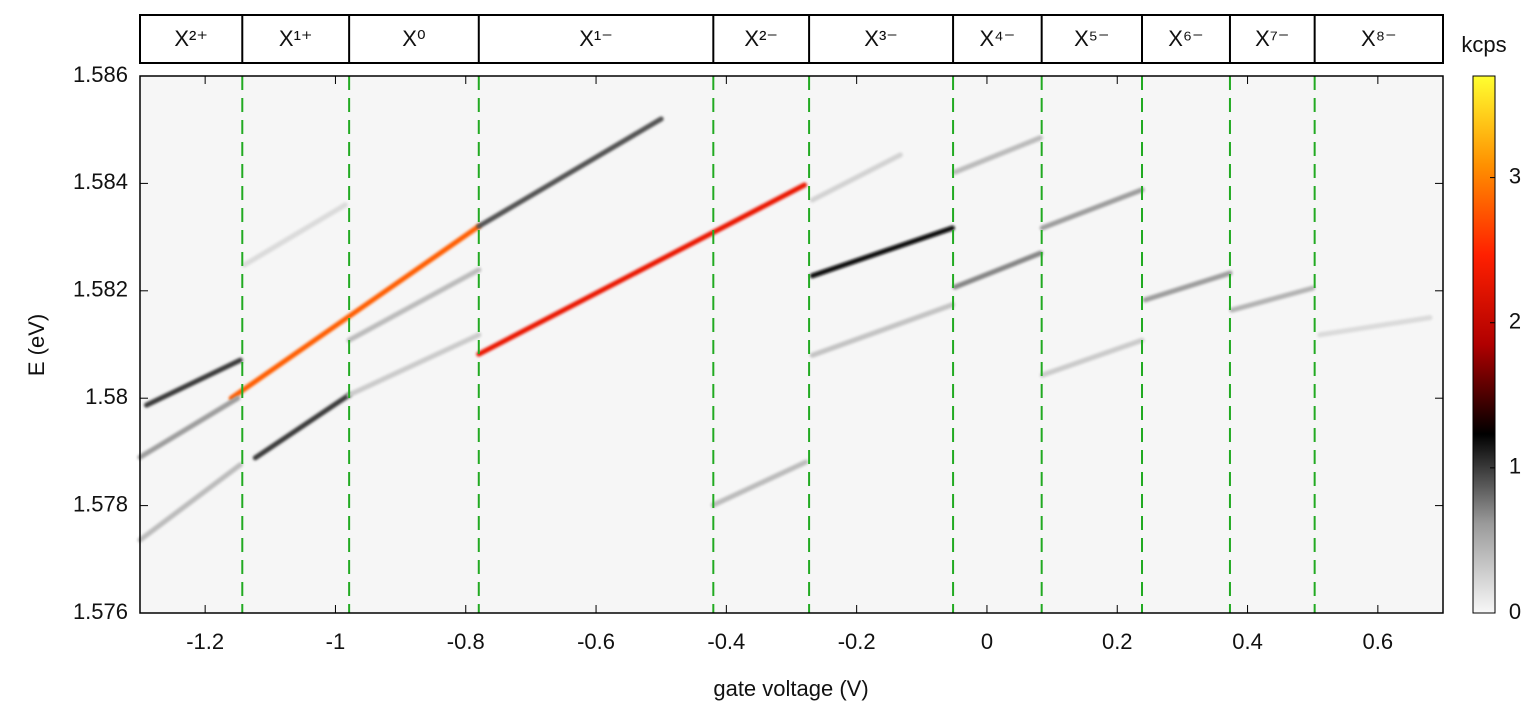 Image resolution: width=1536 pixels, height=723 pixels. What do you see at coordinates (1515, 611) in the screenshot?
I see `colorbar-tick-label: 0` at bounding box center [1515, 611].